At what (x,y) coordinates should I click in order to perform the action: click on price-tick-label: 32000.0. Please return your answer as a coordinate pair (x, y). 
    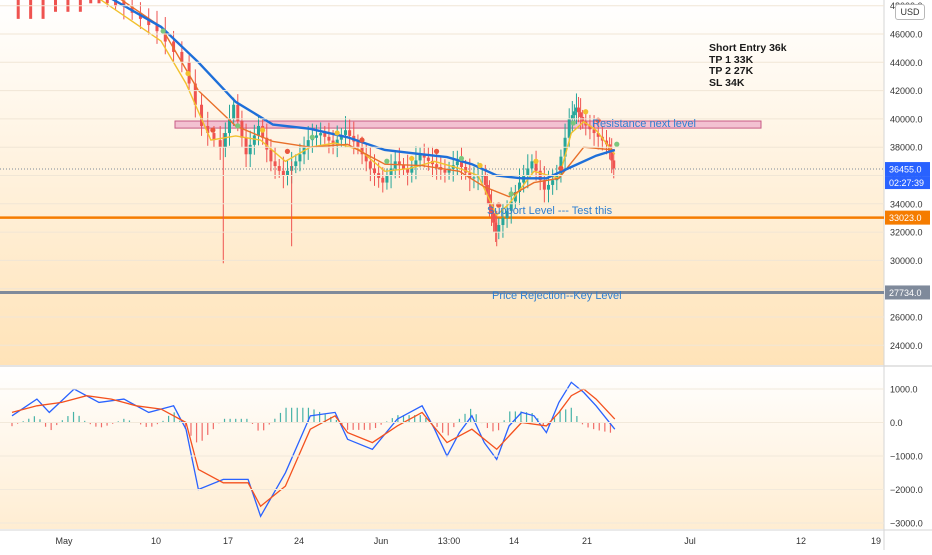
    Looking at the image, I should click on (906, 233).